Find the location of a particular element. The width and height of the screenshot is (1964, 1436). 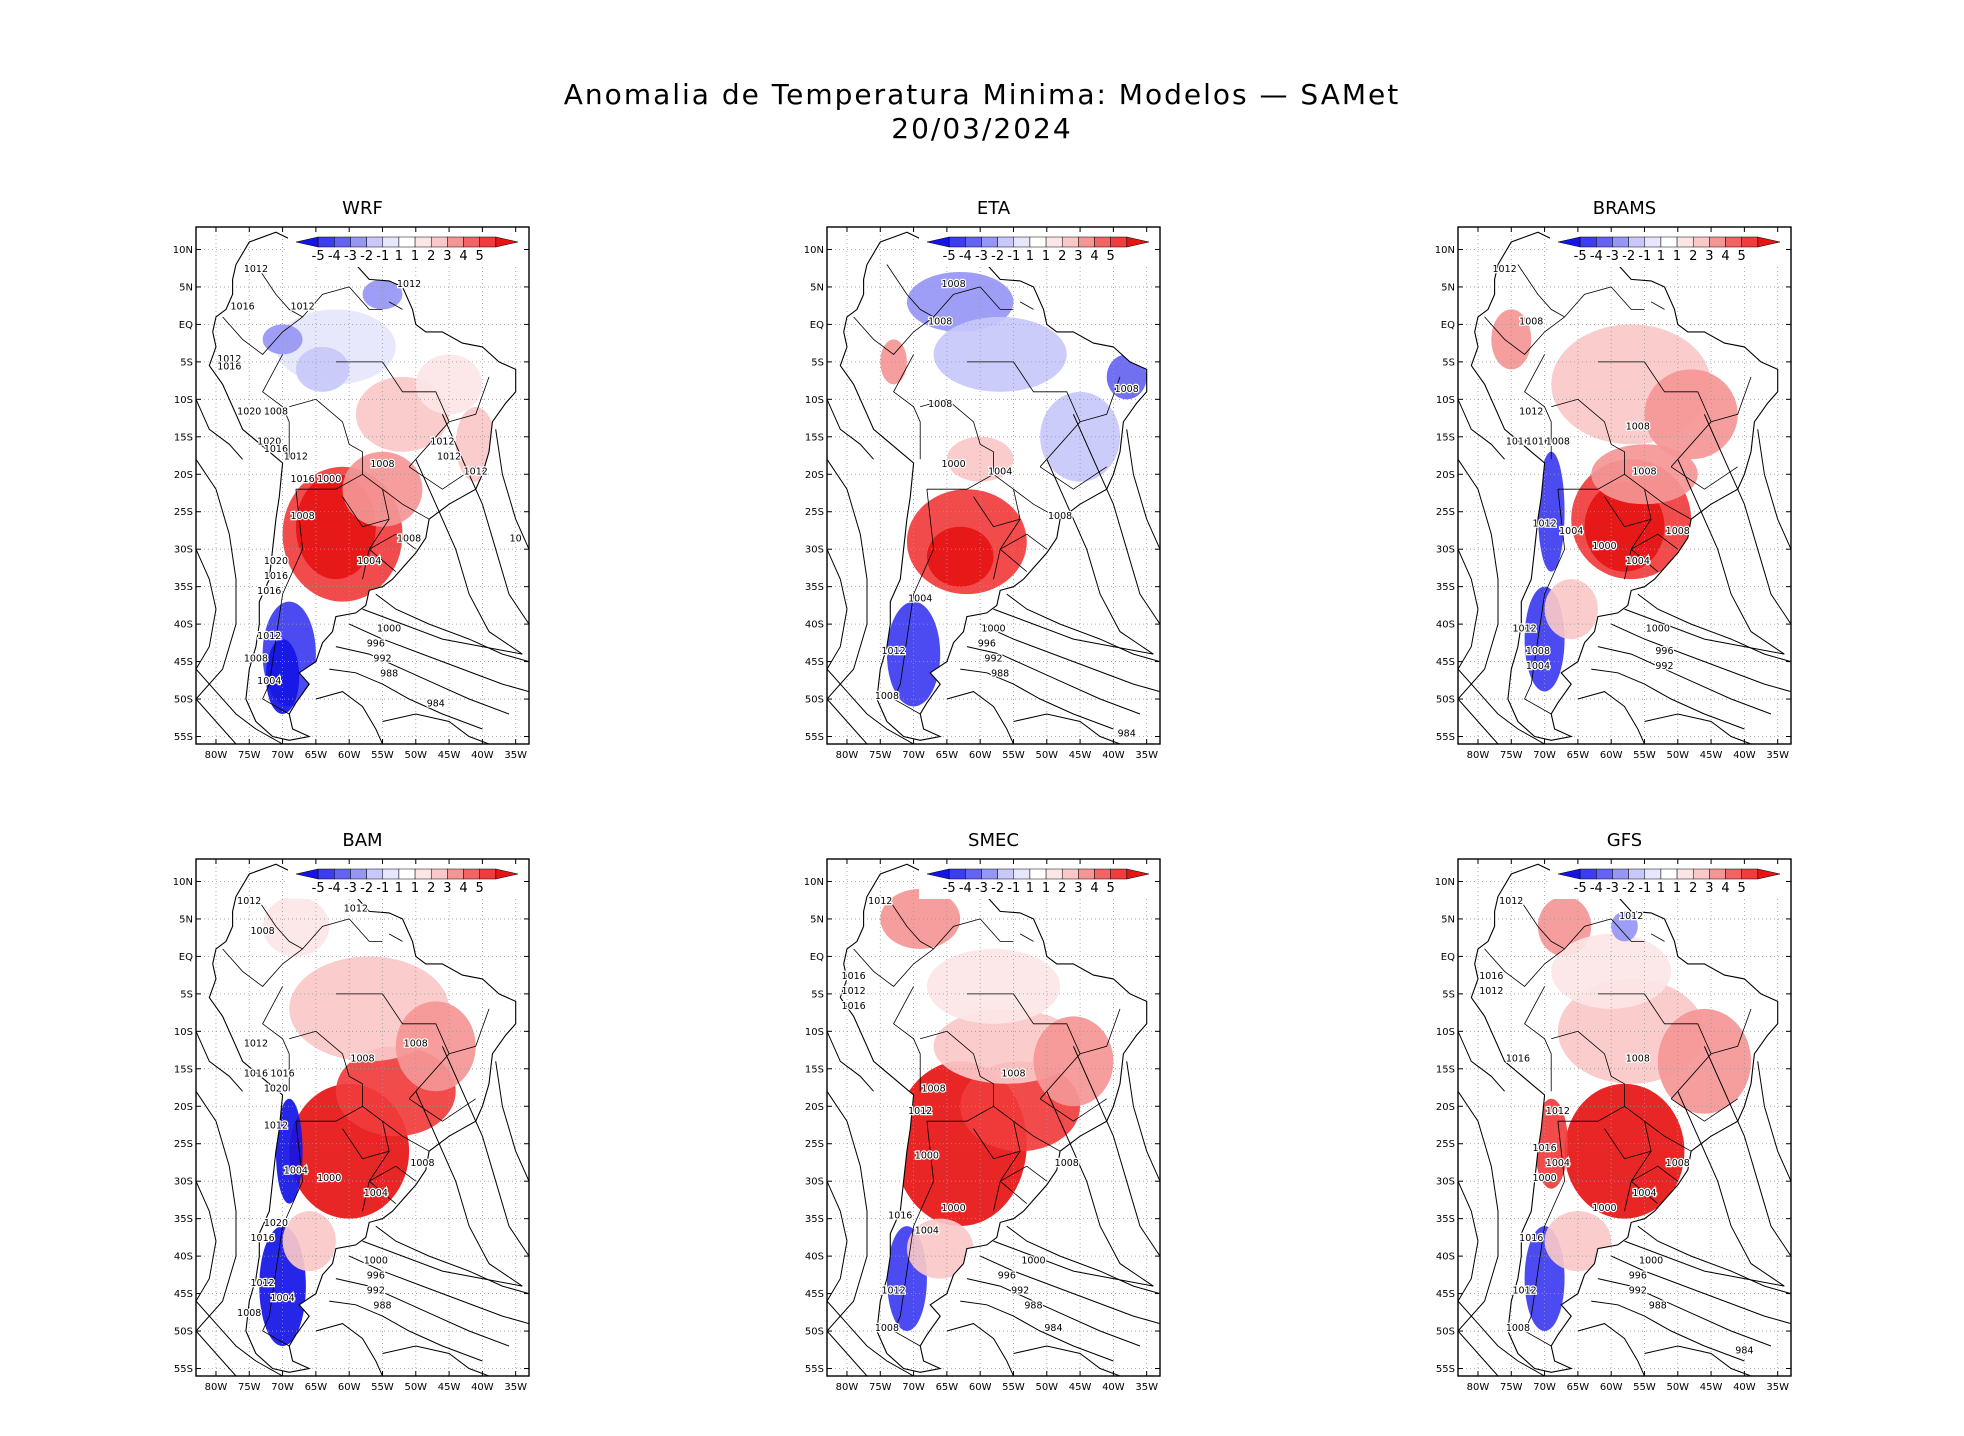

isobar-label: 1016 is located at coordinates (1491, 976).